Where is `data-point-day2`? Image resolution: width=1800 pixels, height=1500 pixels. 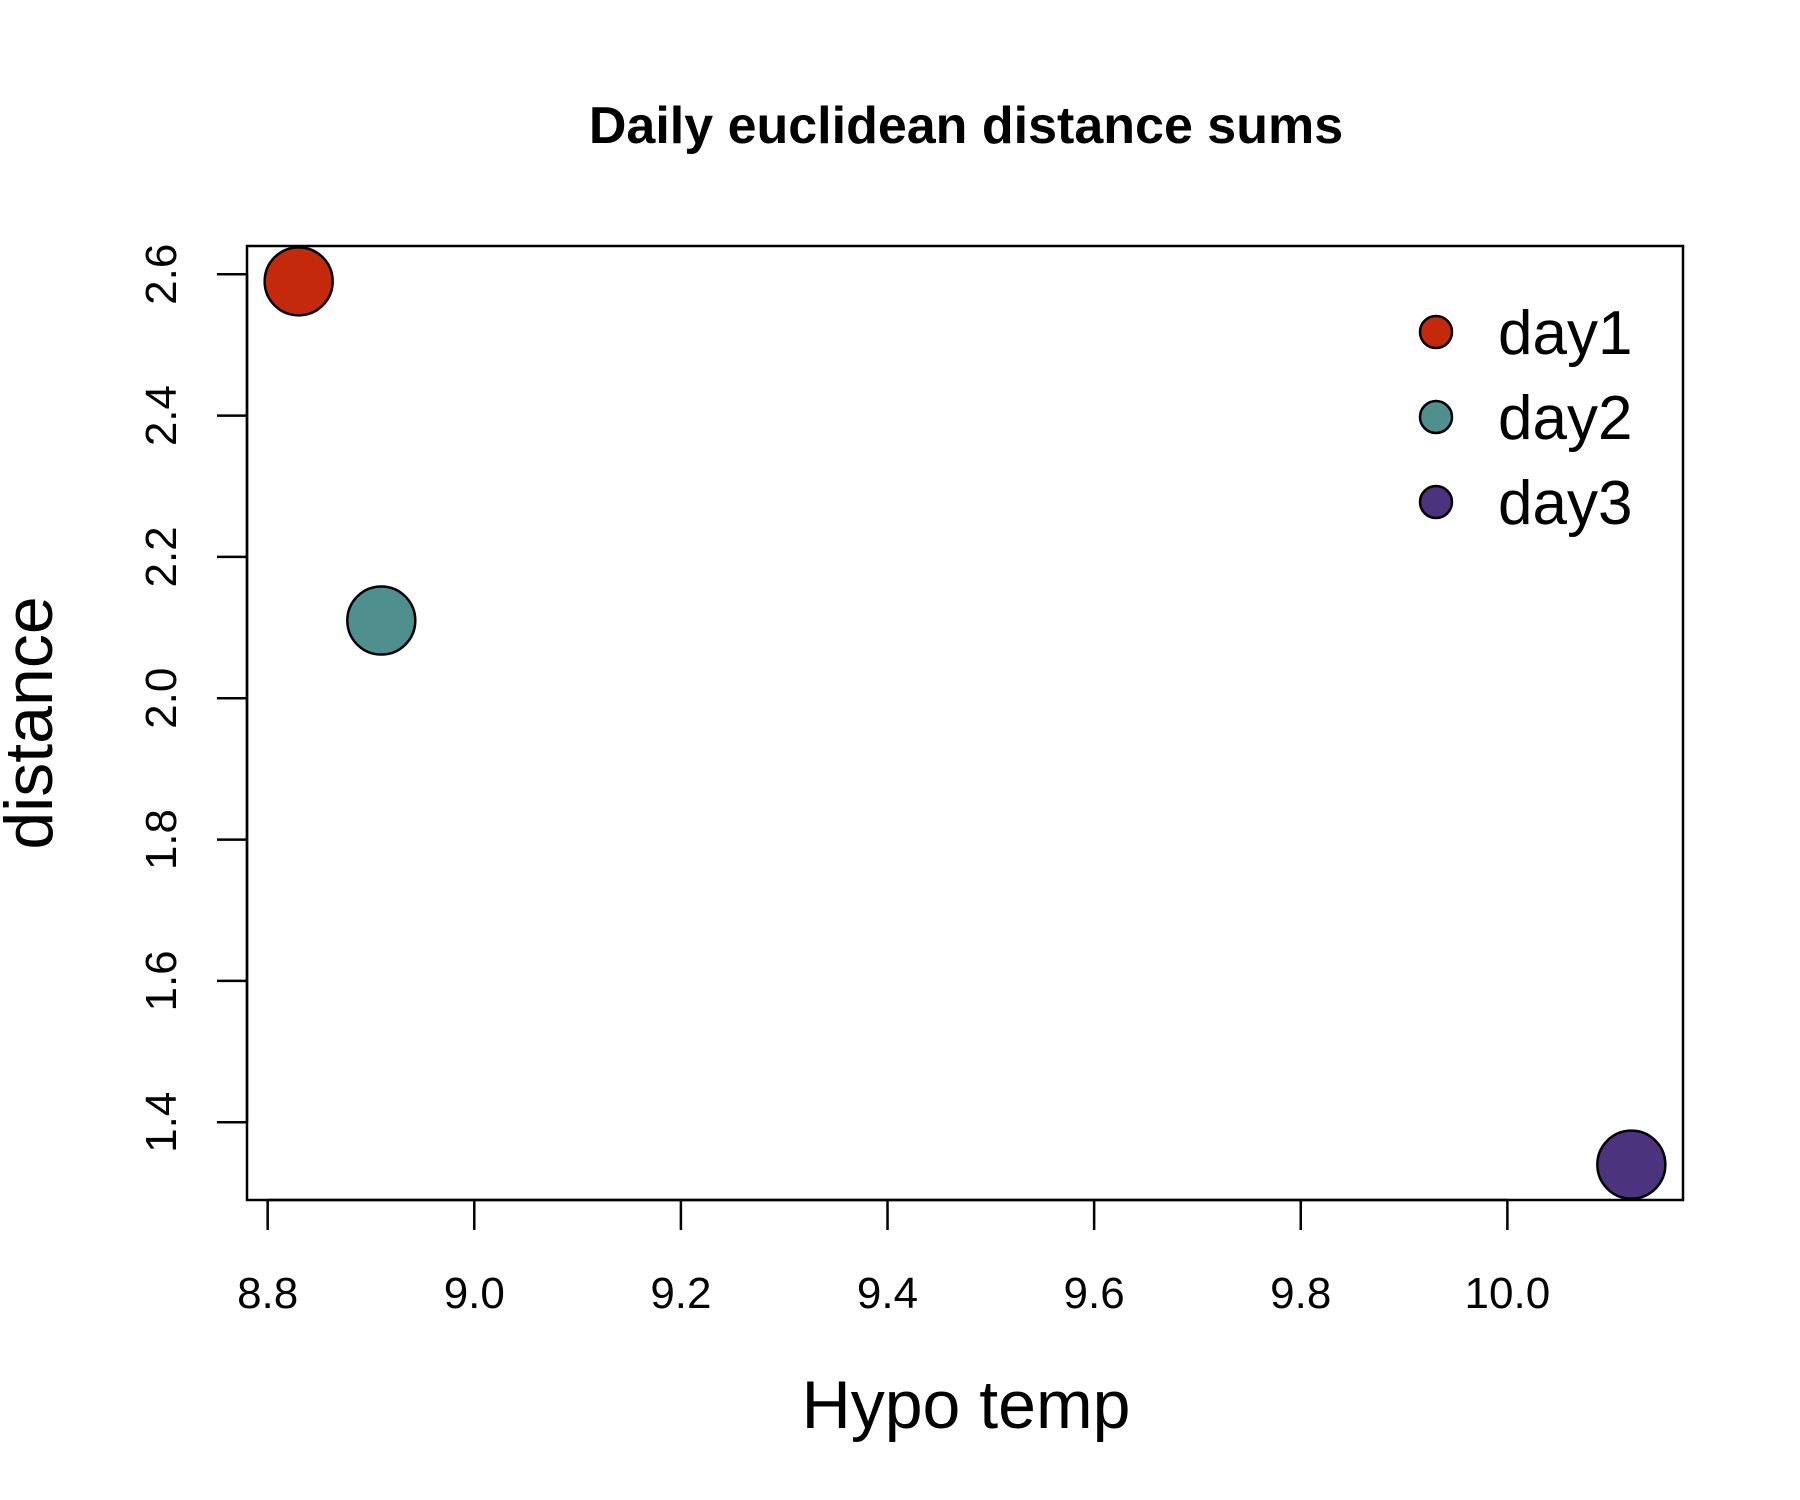 data-point-day2 is located at coordinates (381, 620).